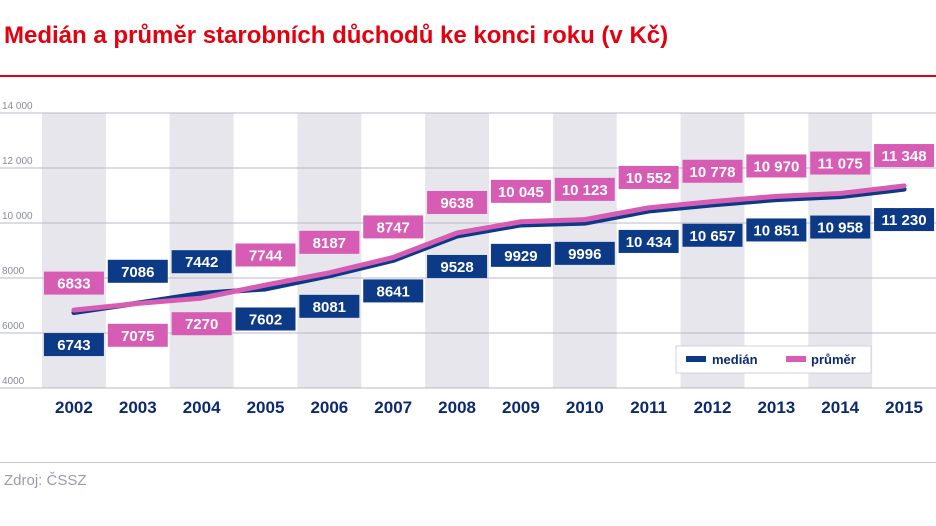 This screenshot has height=526, width=936. I want to click on label-mean-2002-text: 6833, so click(73, 284).